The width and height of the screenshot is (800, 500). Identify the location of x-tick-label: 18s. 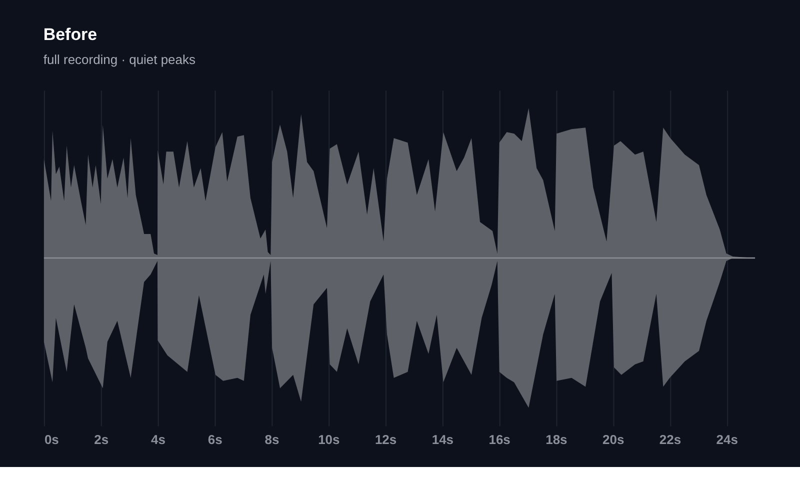
(557, 440).